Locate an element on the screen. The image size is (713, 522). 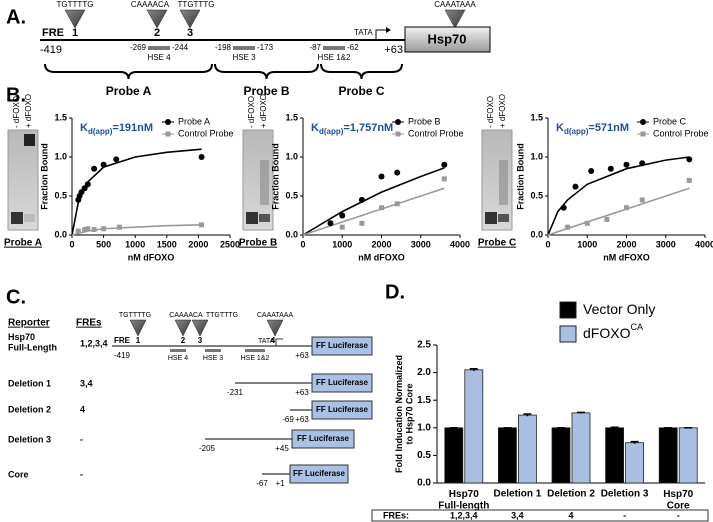
kd-subscript: d(app) is located at coordinates (100, 131).